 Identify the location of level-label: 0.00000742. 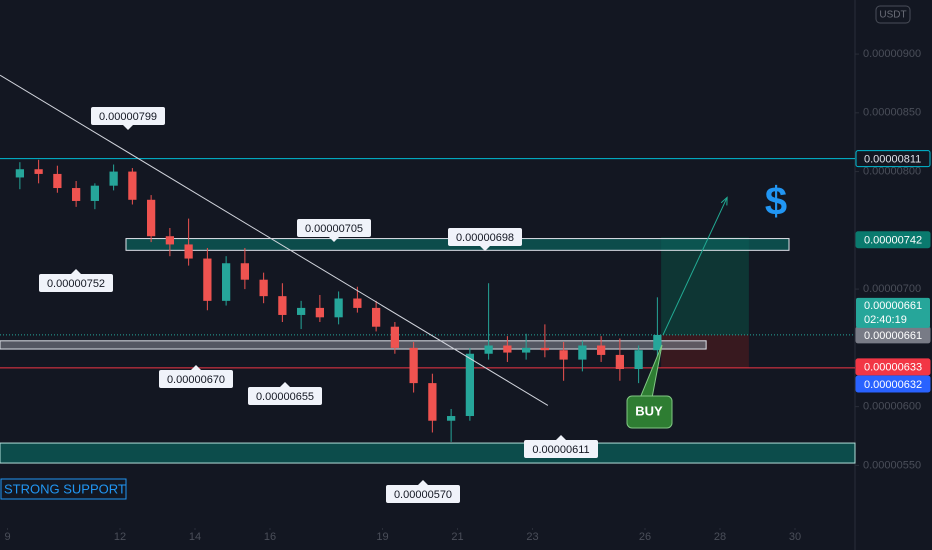
(893, 241).